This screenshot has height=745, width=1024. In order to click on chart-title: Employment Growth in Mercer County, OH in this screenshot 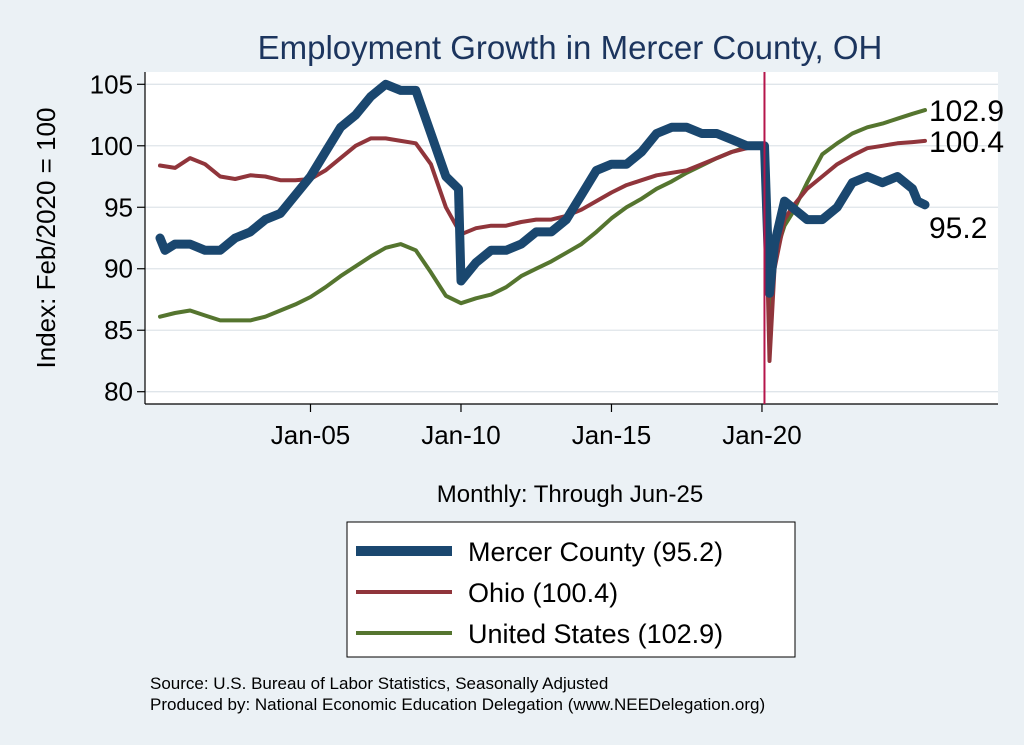, I will do `click(570, 47)`.